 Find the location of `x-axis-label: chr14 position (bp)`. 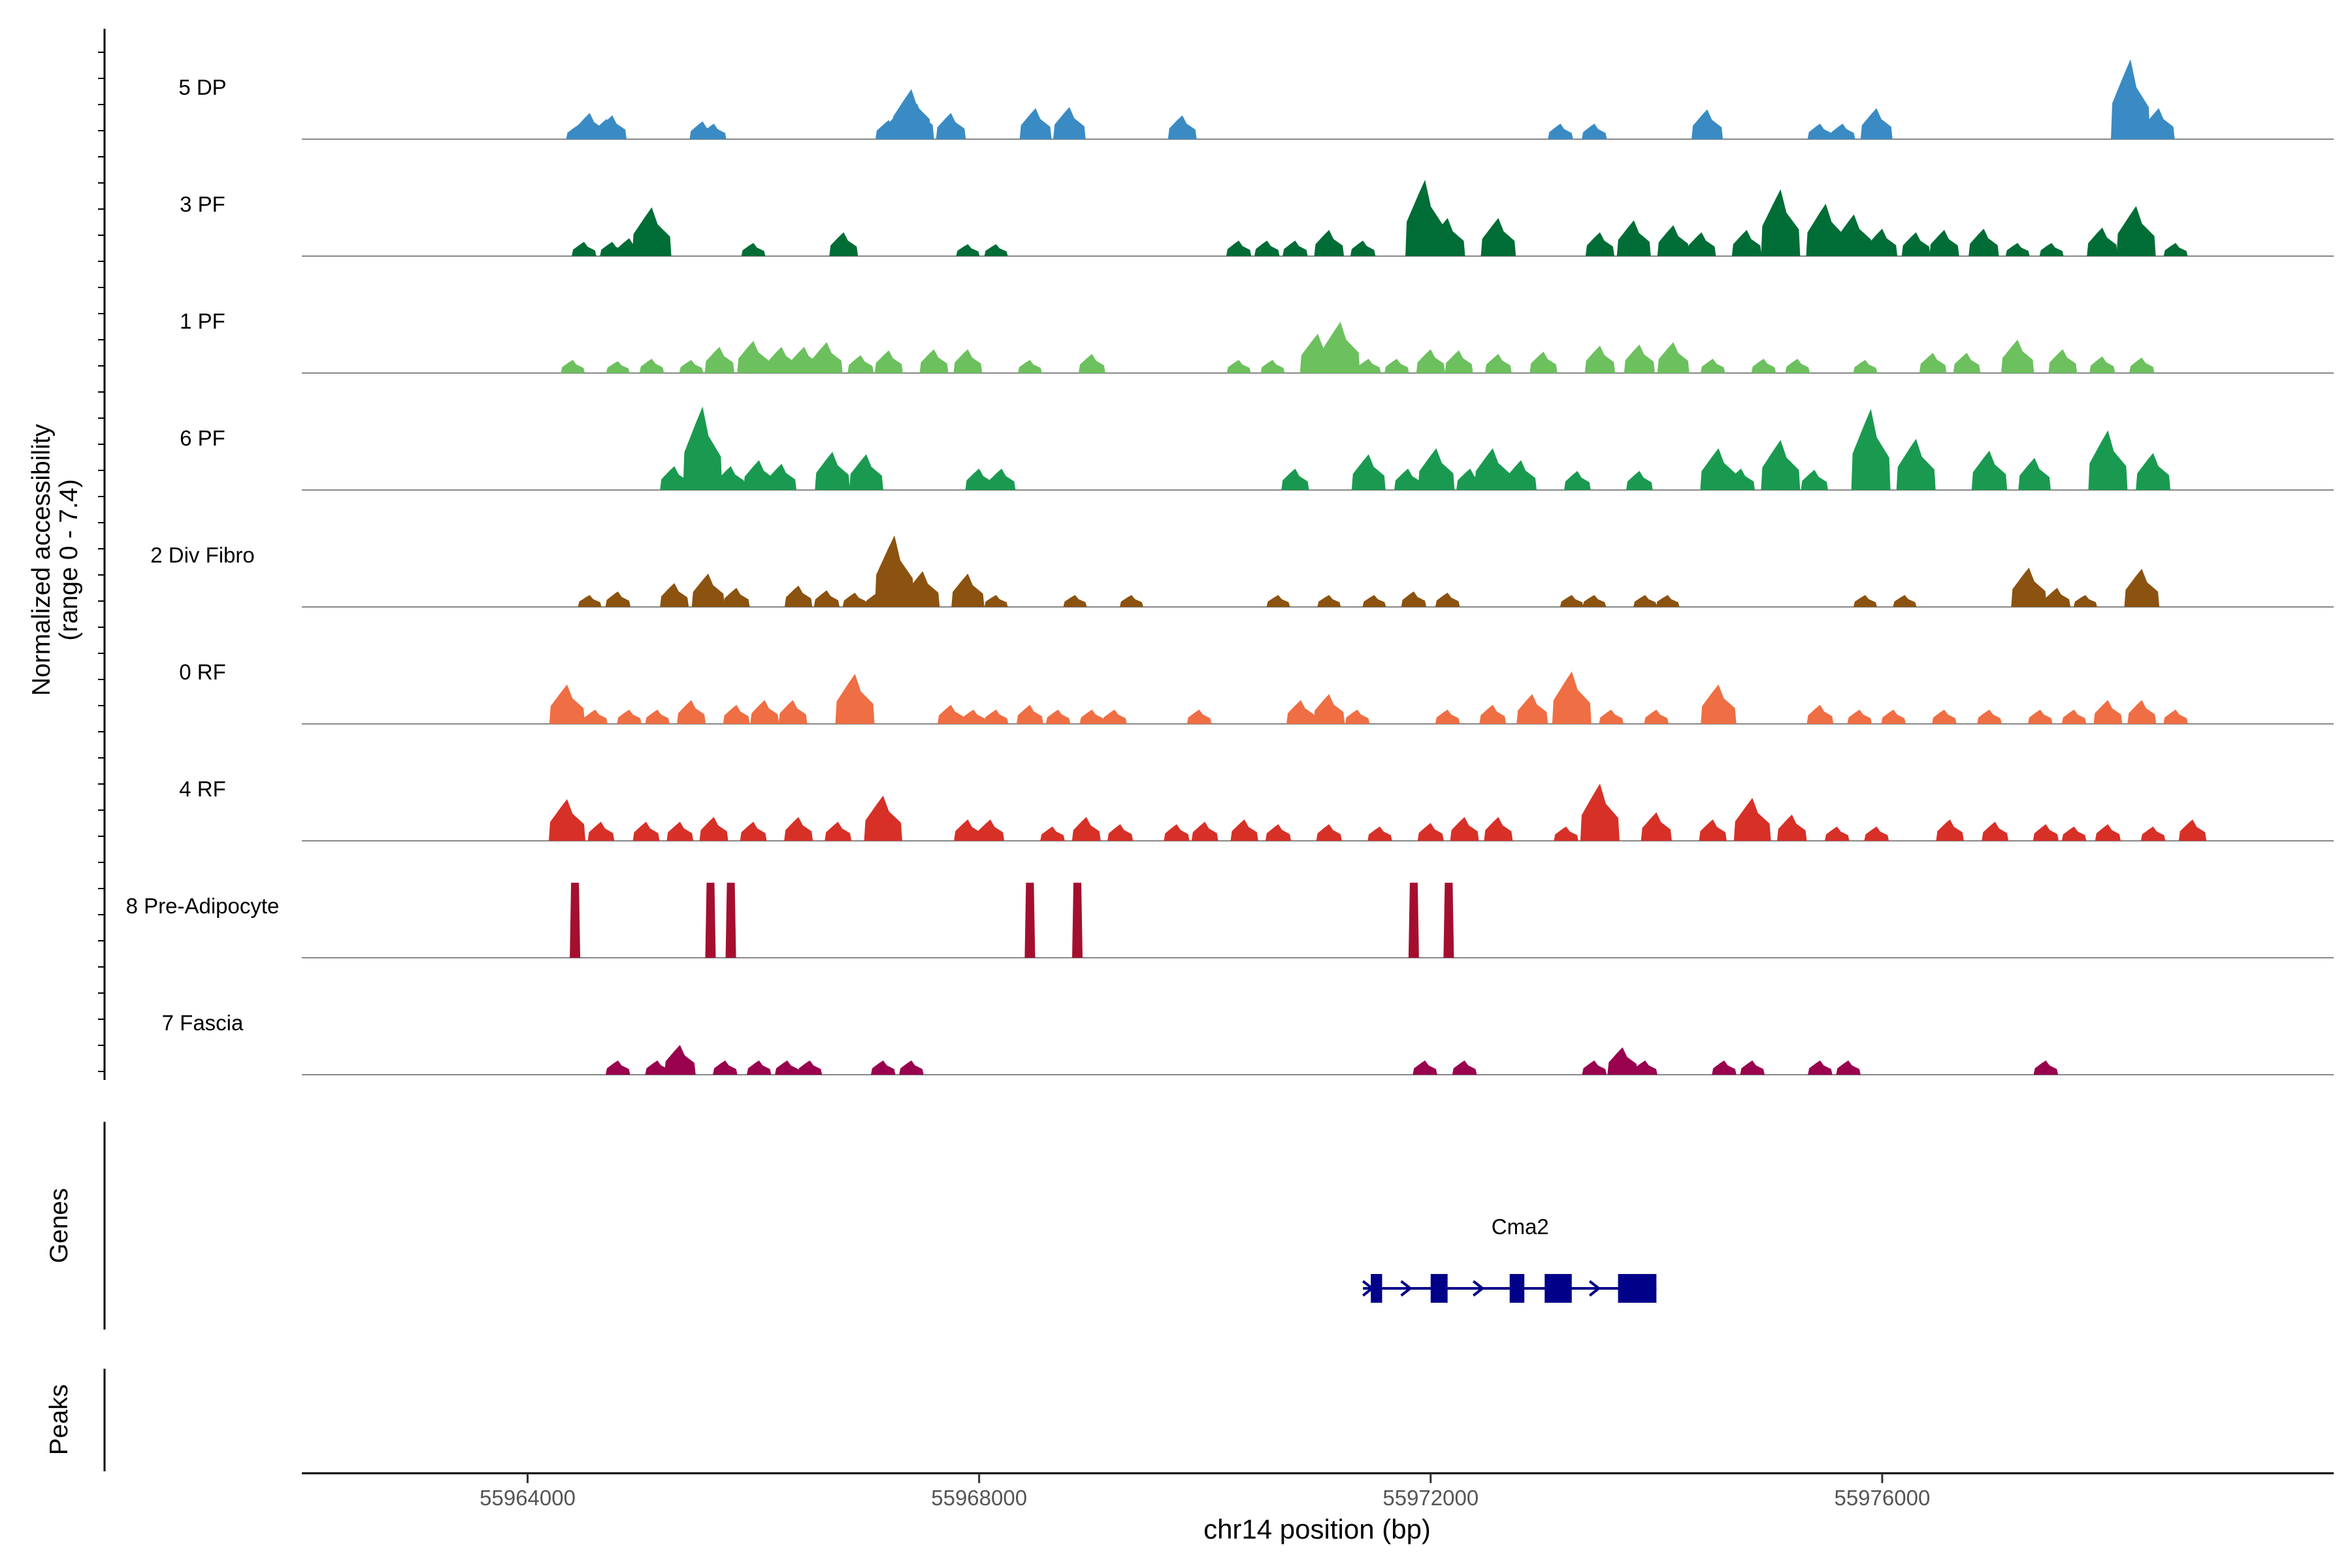

x-axis-label: chr14 position (bp) is located at coordinates (1317, 1529).